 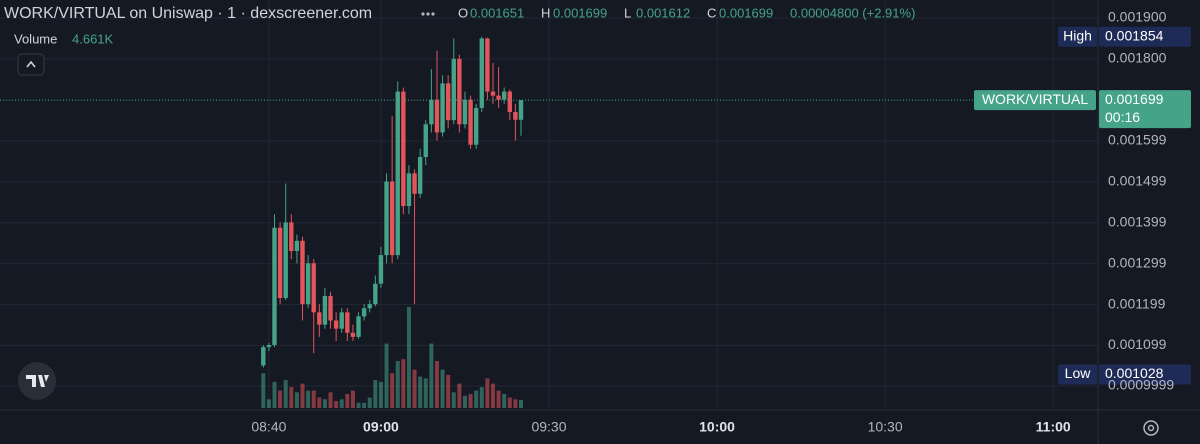 What do you see at coordinates (268, 427) in the screenshot?
I see `x-tick-label: 08:40` at bounding box center [268, 427].